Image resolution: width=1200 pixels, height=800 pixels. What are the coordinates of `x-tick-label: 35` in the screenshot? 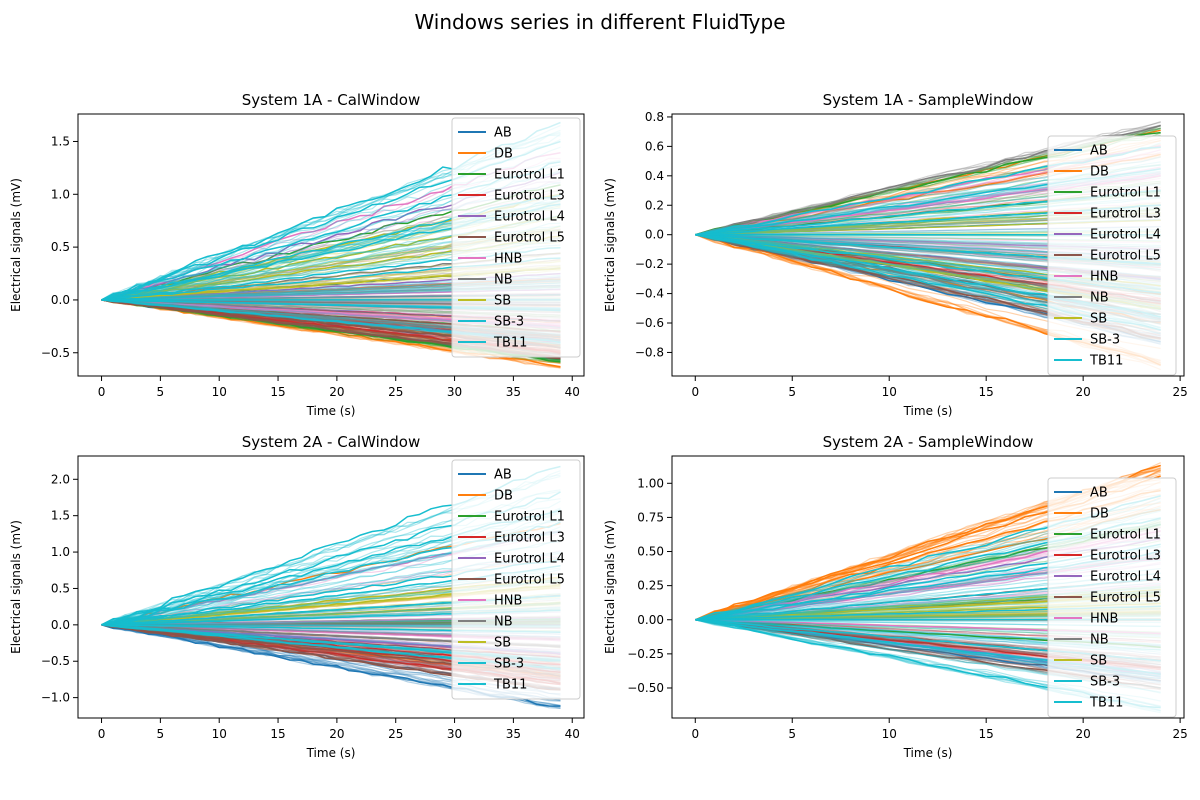 It's located at (513, 392).